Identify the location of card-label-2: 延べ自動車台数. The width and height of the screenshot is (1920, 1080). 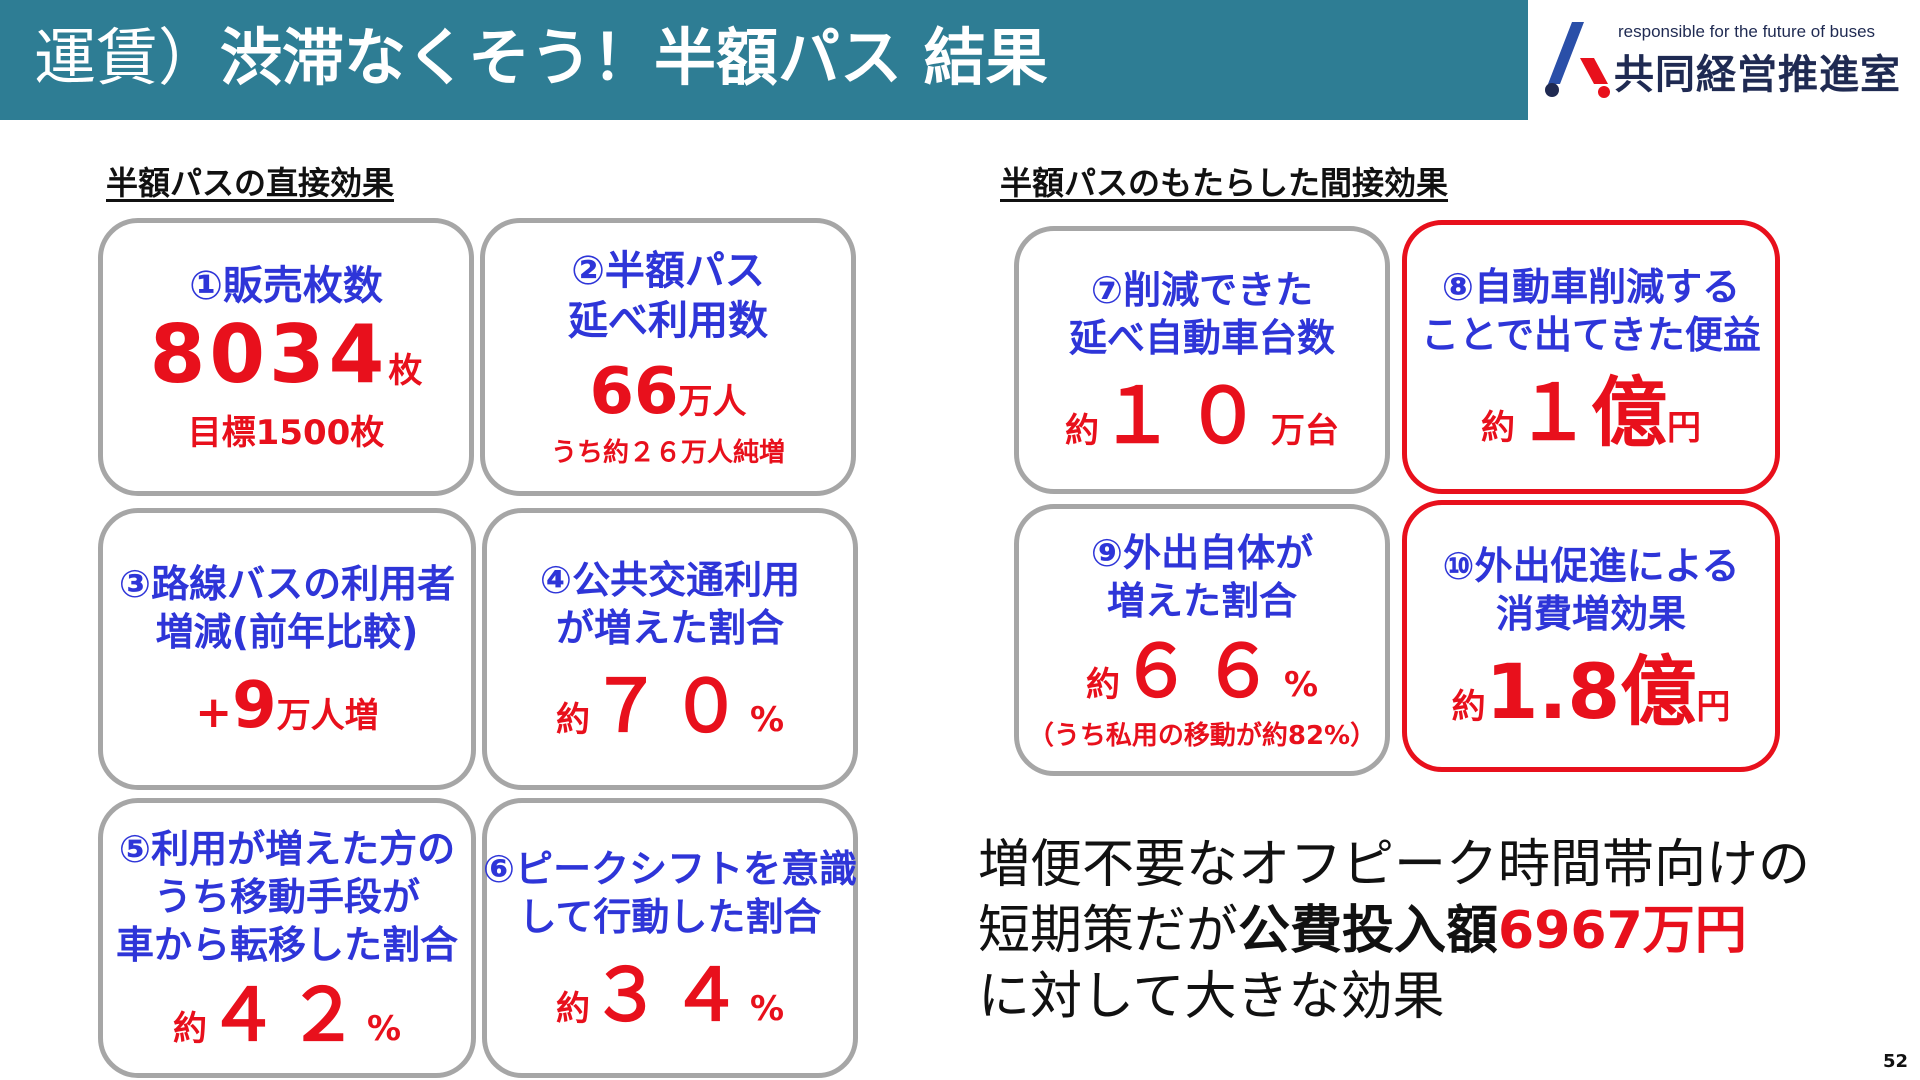
(1201, 338).